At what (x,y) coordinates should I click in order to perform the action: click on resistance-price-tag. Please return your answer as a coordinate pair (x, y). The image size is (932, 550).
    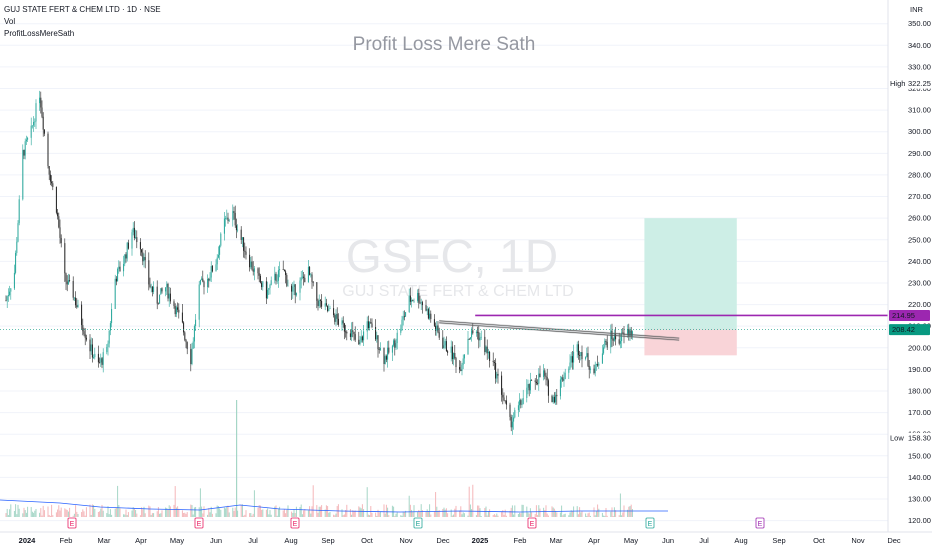
    Looking at the image, I should click on (909, 315).